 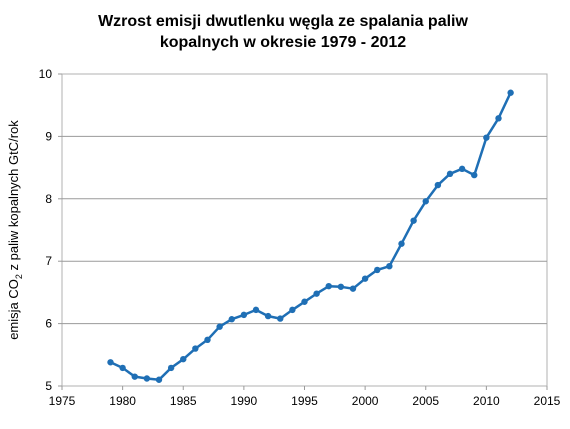 What do you see at coordinates (304, 401) in the screenshot?
I see `x-tick-label: 1995` at bounding box center [304, 401].